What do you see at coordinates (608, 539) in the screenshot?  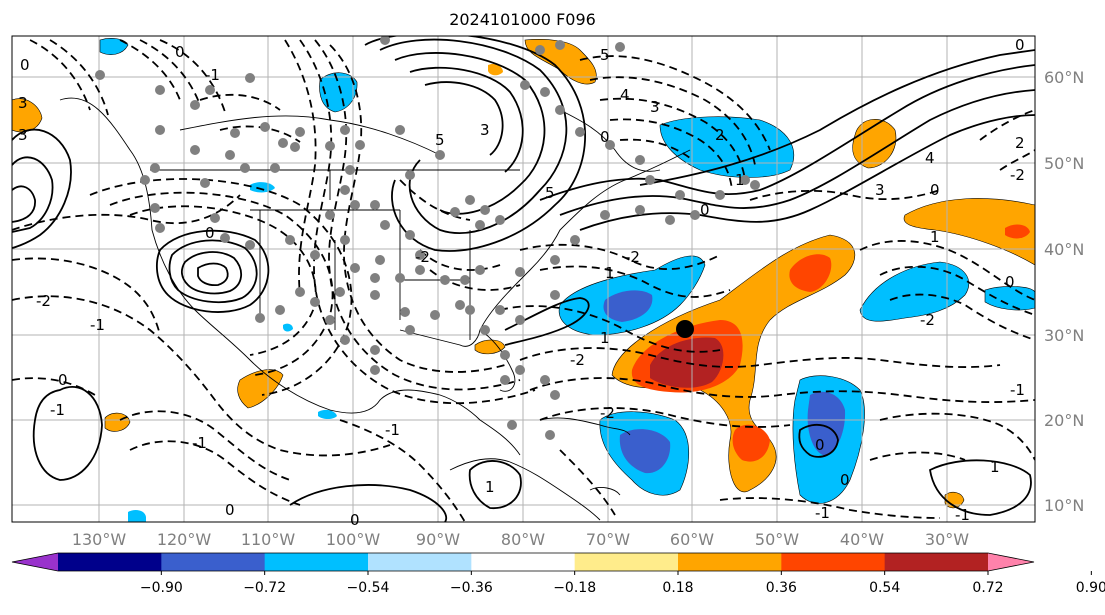 I see `lon-label: 70°W` at bounding box center [608, 539].